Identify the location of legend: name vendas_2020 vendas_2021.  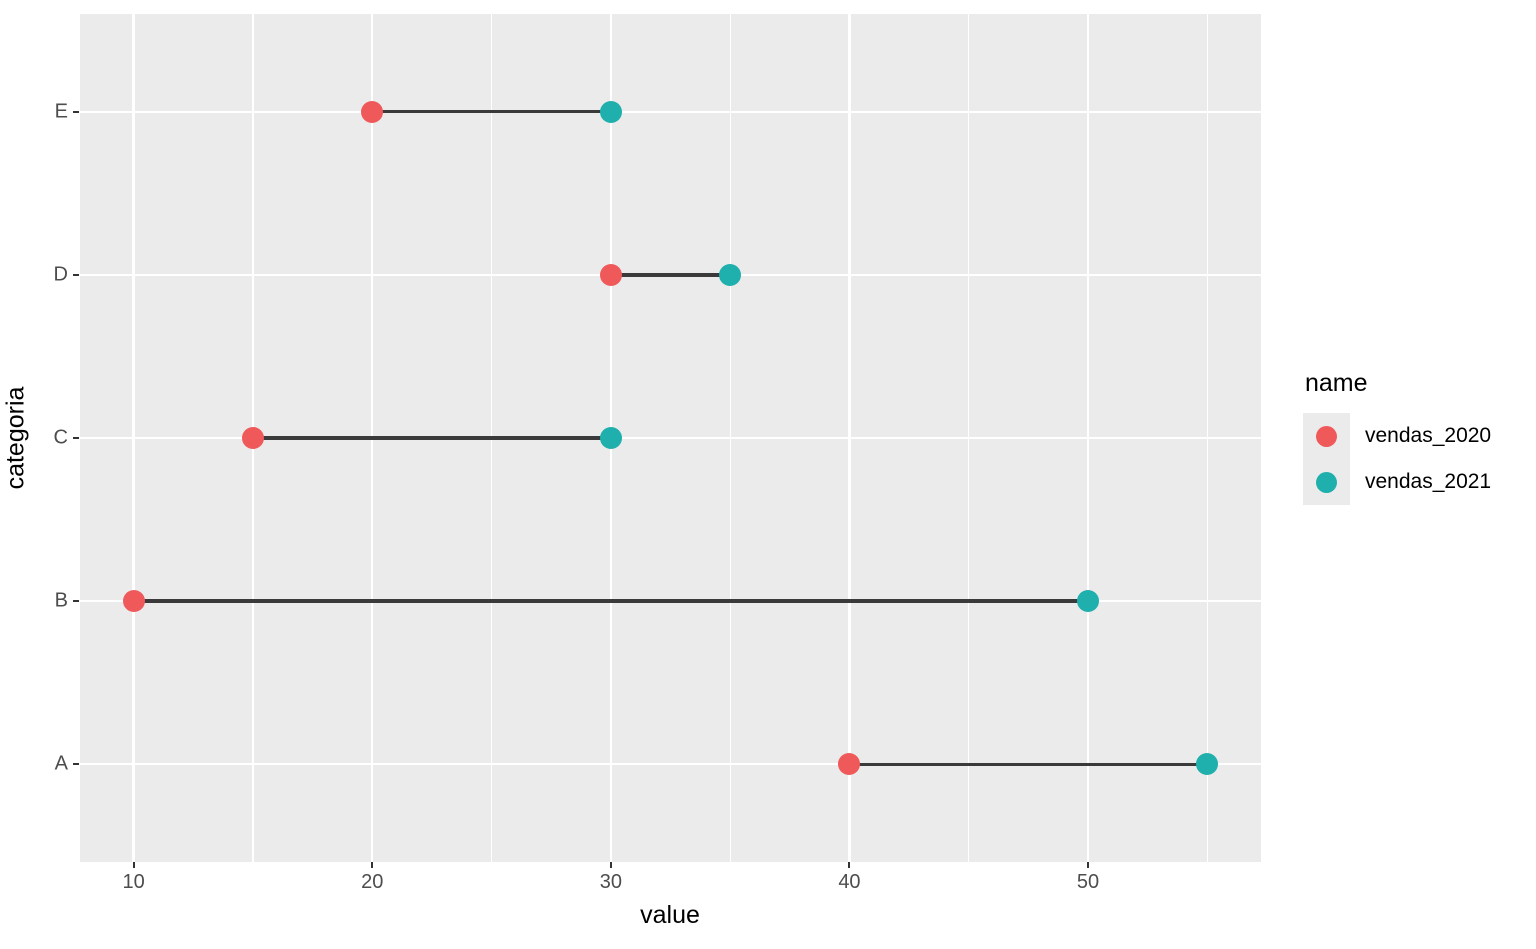
(1418, 437).